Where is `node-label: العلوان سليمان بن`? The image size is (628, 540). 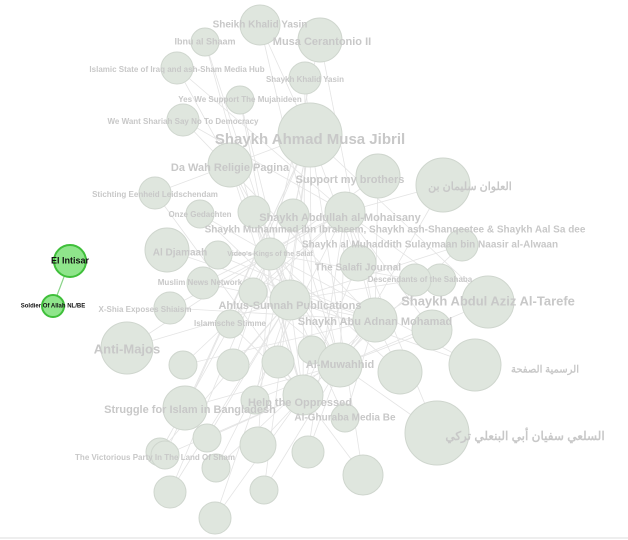
node-label: العلوان سليمان بن is located at coordinates (470, 187).